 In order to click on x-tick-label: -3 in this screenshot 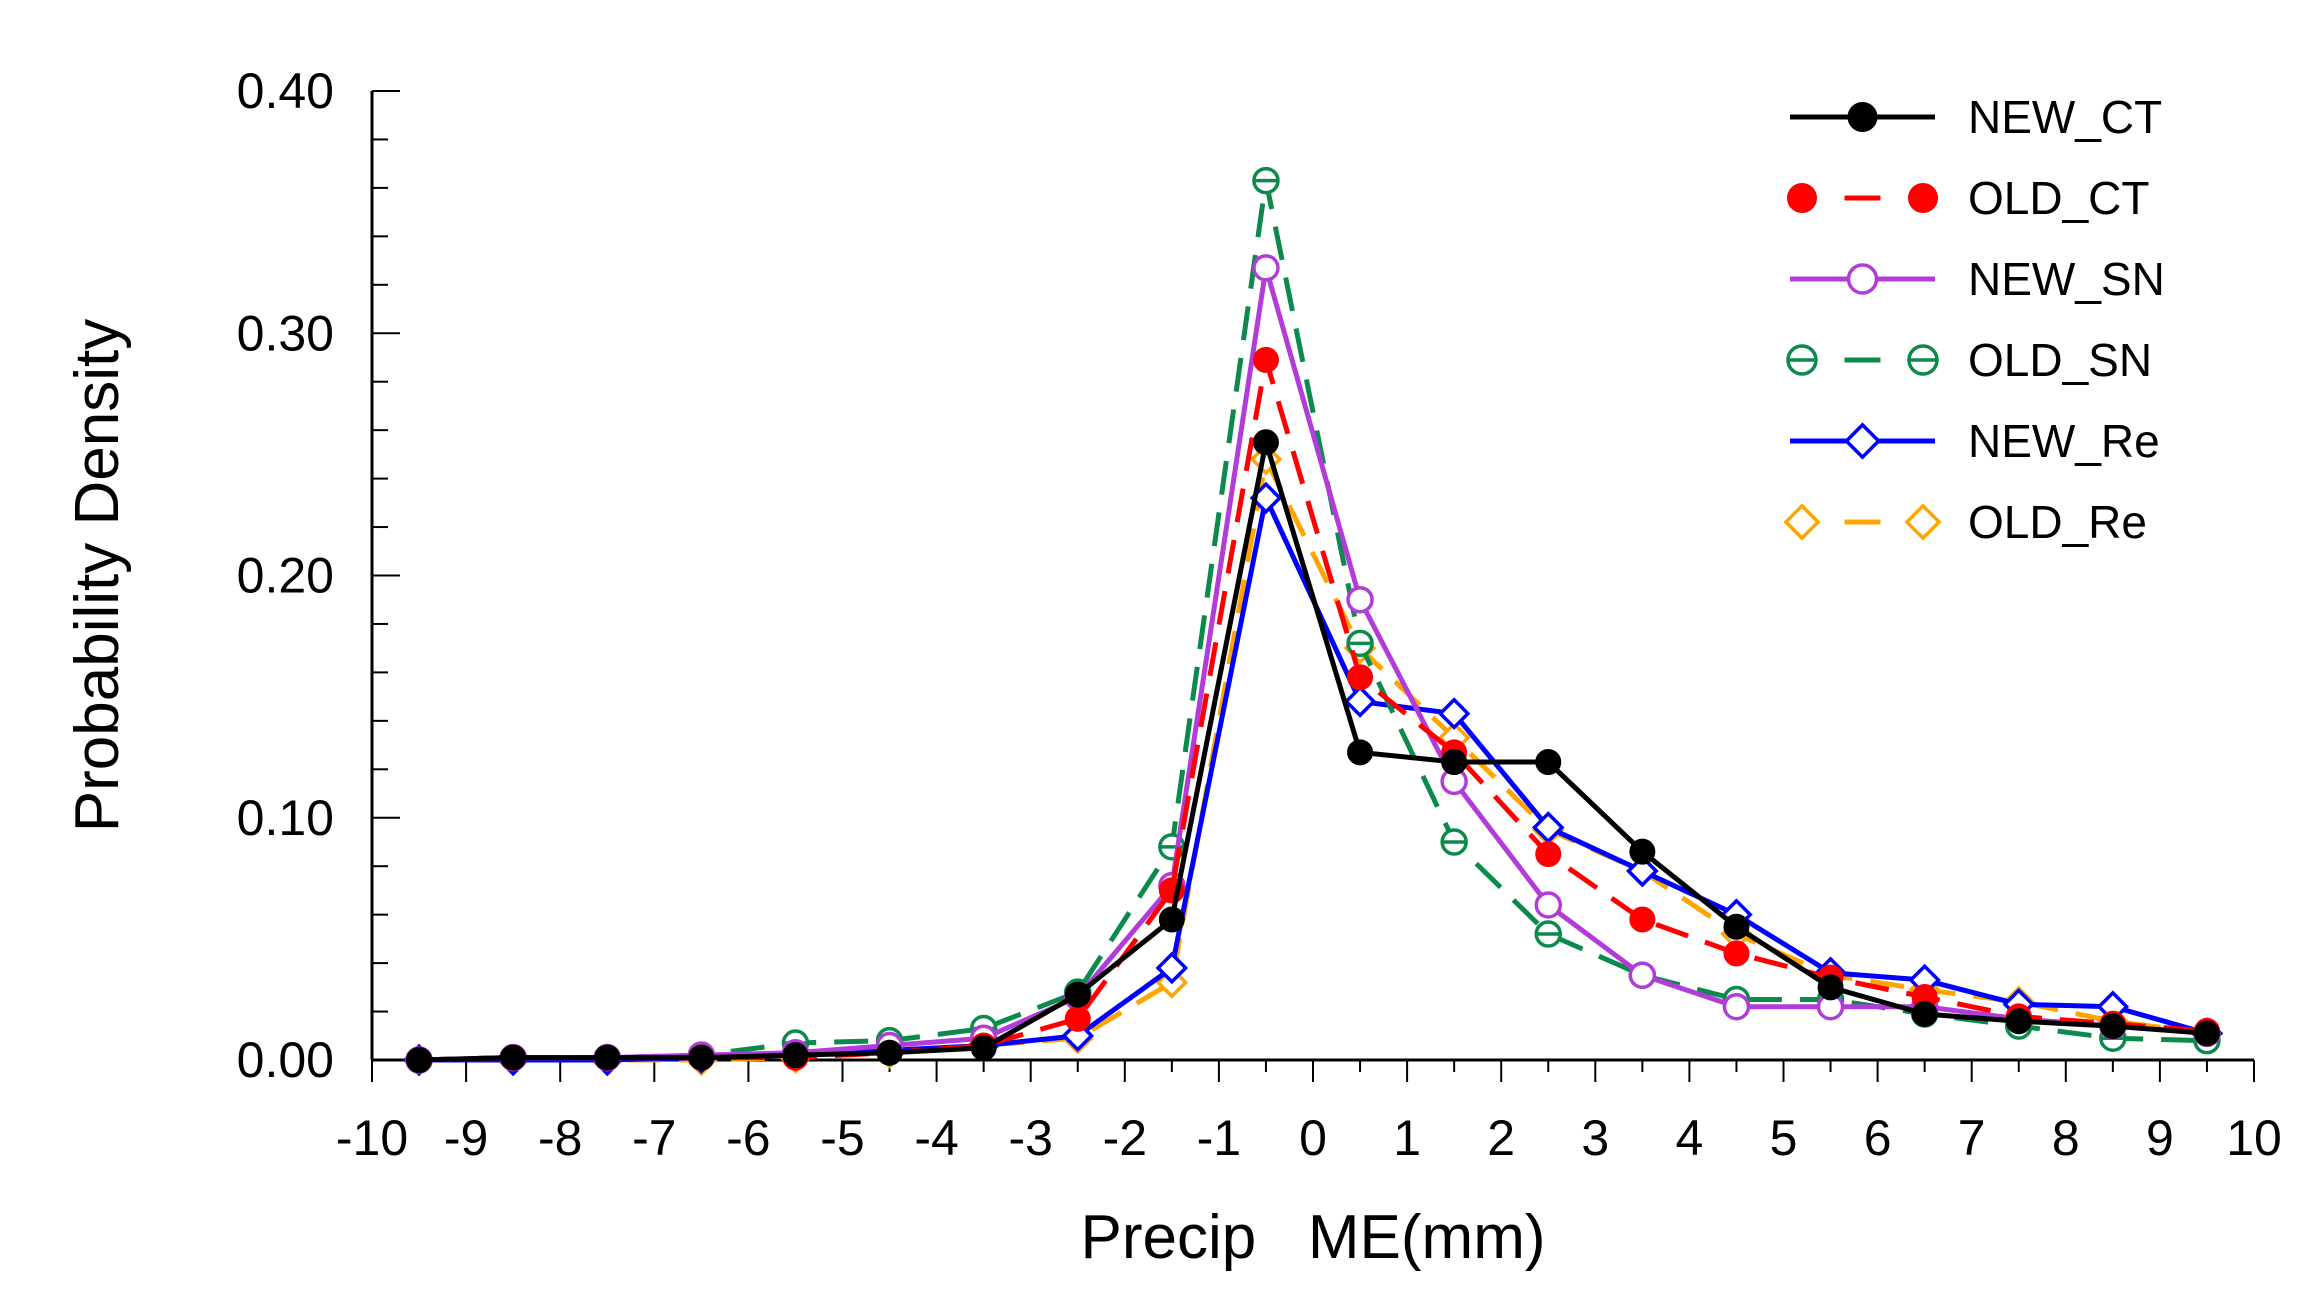, I will do `click(1030, 1138)`.